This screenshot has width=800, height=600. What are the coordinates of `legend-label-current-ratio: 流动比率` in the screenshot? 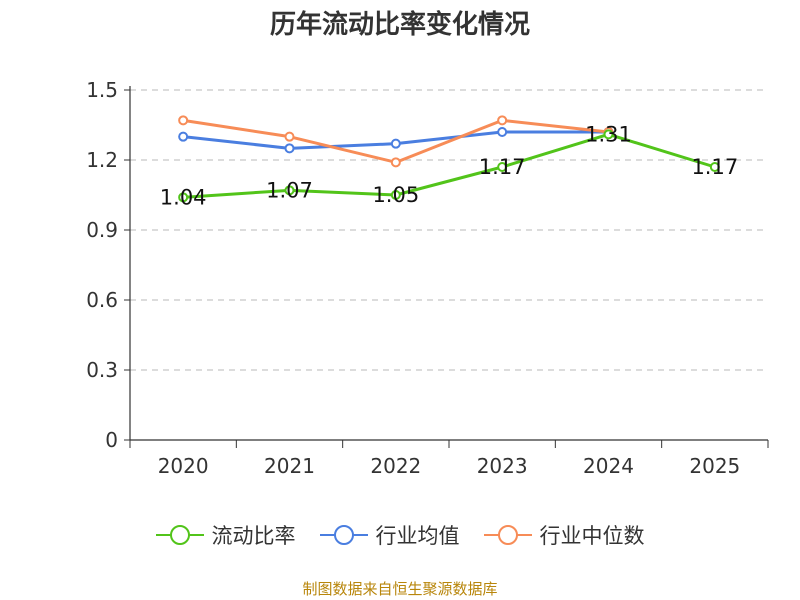 It's located at (253, 536).